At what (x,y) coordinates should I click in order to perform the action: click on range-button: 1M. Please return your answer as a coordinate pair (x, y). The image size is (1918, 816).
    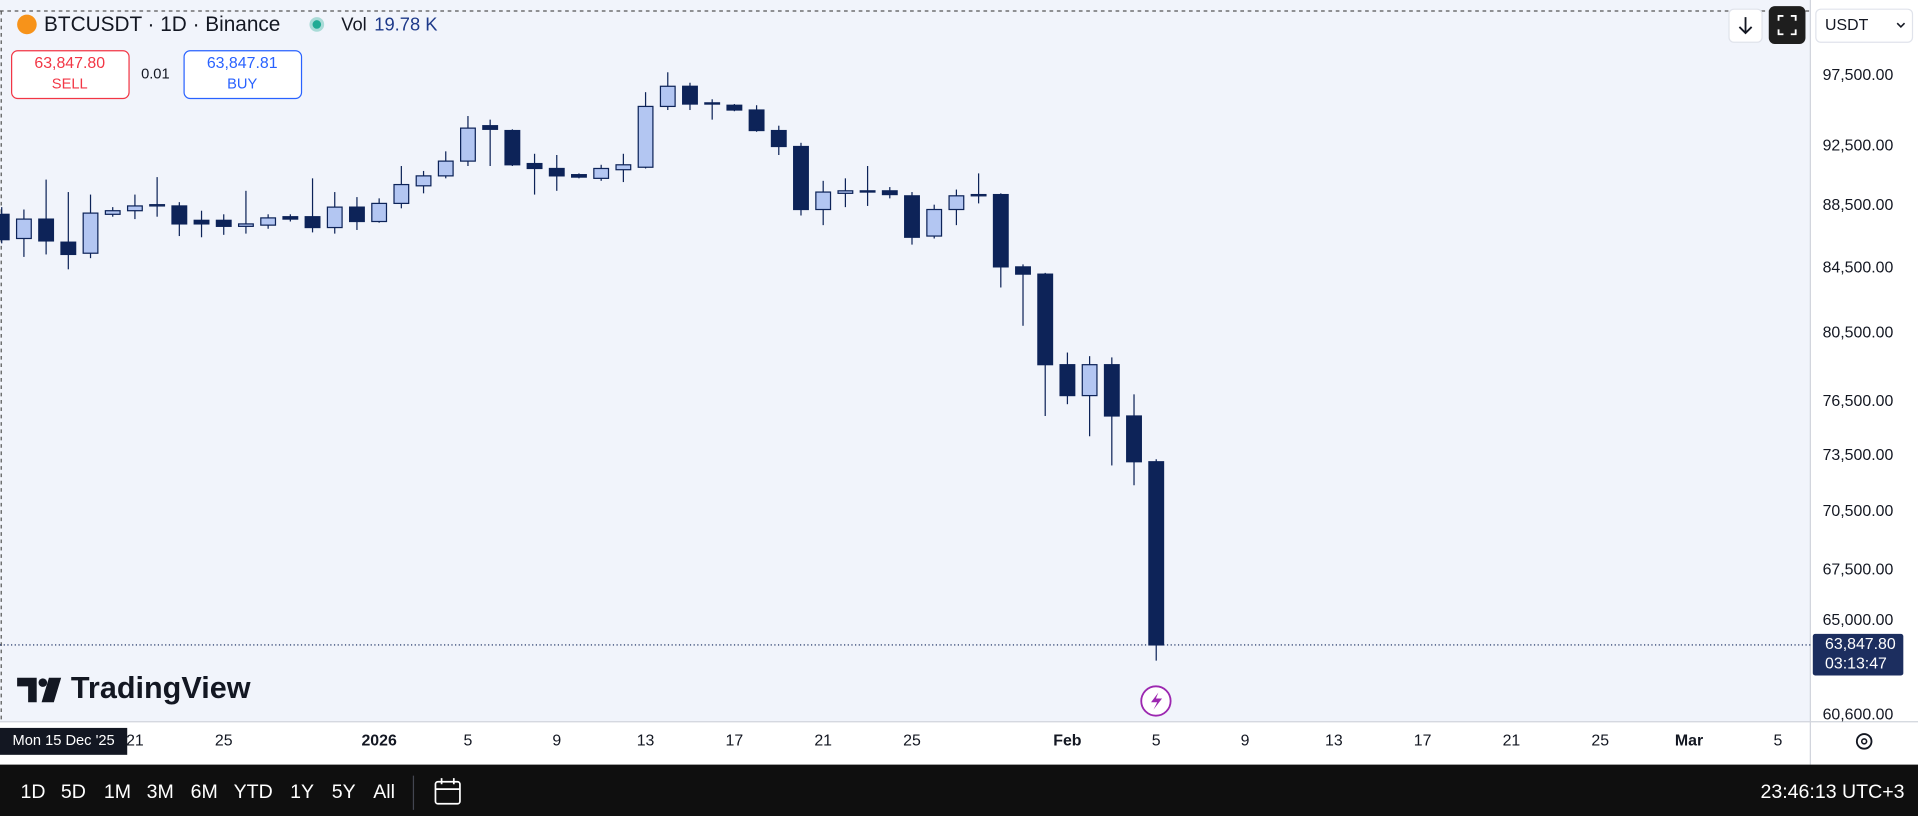
    Looking at the image, I should click on (117, 792).